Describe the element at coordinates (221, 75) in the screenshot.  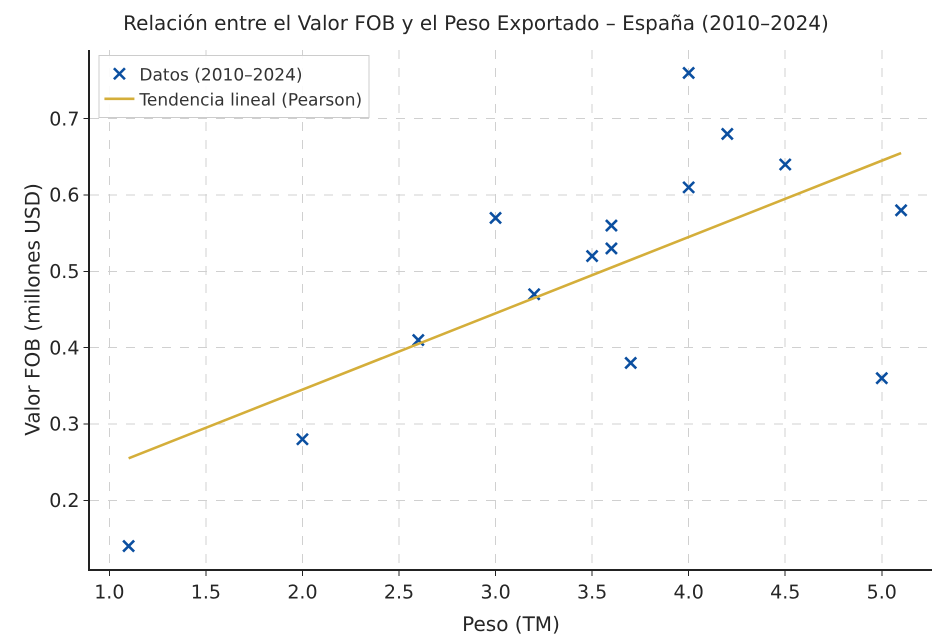
I see `legend-label: Datos (2010–2024)` at that location.